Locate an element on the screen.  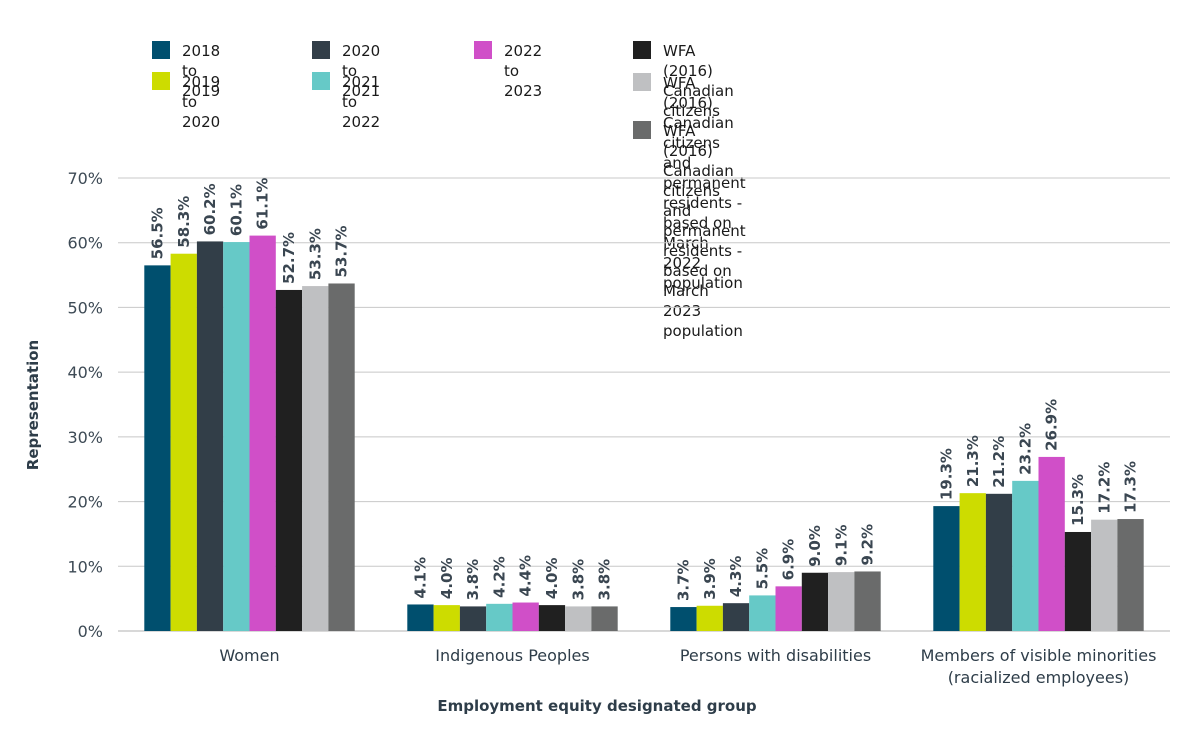
y-tick-label: 10% is located at coordinates (85, 566).